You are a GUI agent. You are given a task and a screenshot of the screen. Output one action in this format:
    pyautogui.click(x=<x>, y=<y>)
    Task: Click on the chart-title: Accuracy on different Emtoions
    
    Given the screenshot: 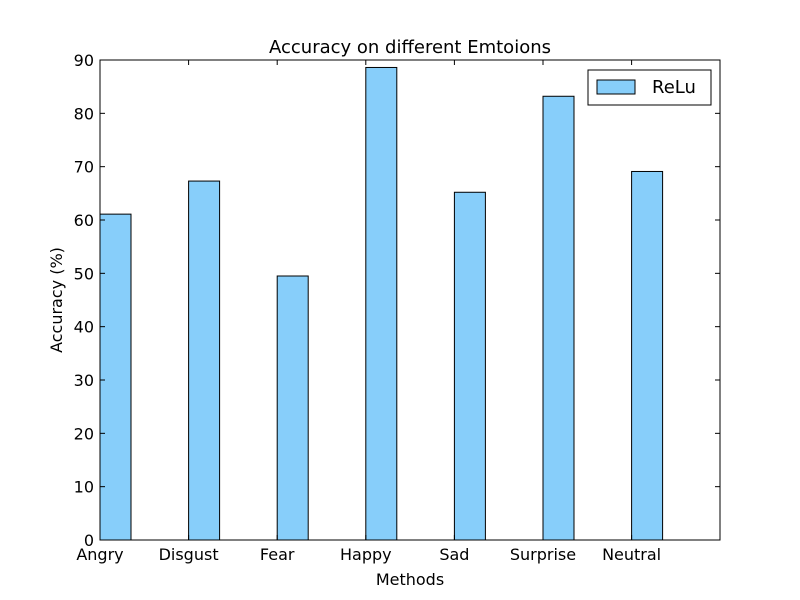 What is the action you would take?
    pyautogui.click(x=410, y=47)
    